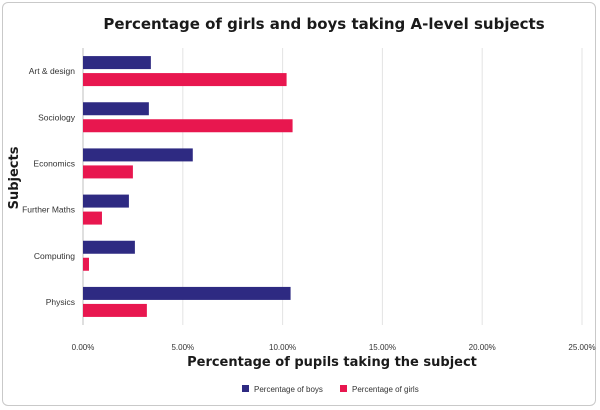 The image size is (600, 410). I want to click on x-tick-label: 0.00%, so click(83, 347).